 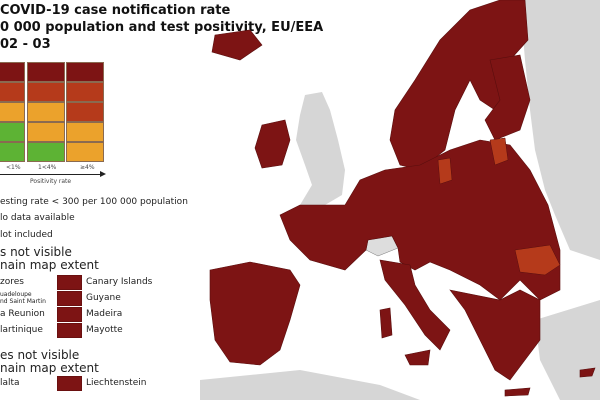 I want to click on axis-label: Positivity rate, so click(x=51, y=181).